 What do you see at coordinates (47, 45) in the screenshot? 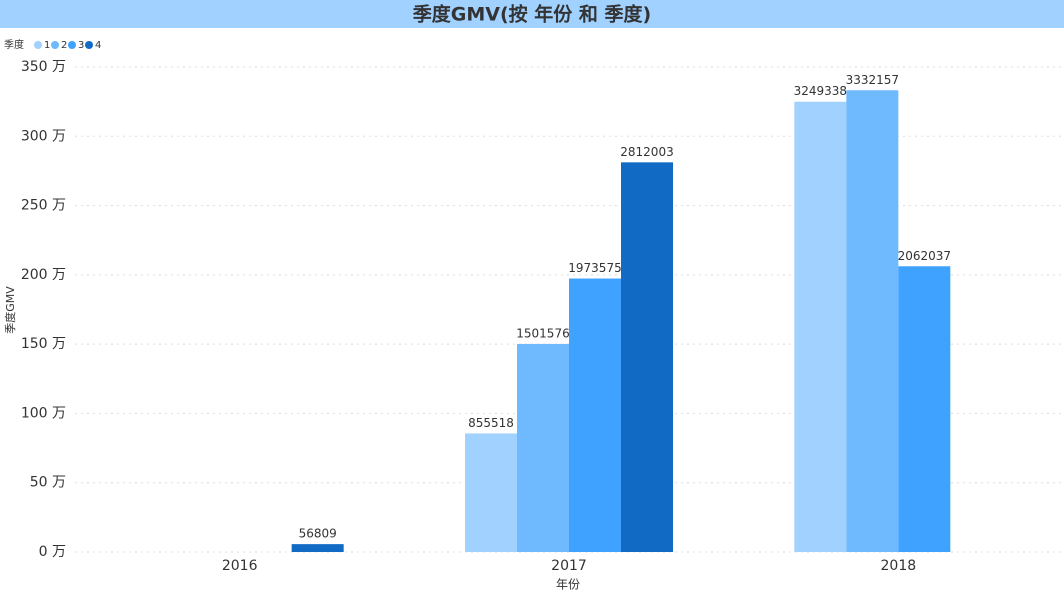
I see `legend-label: 1` at bounding box center [47, 45].